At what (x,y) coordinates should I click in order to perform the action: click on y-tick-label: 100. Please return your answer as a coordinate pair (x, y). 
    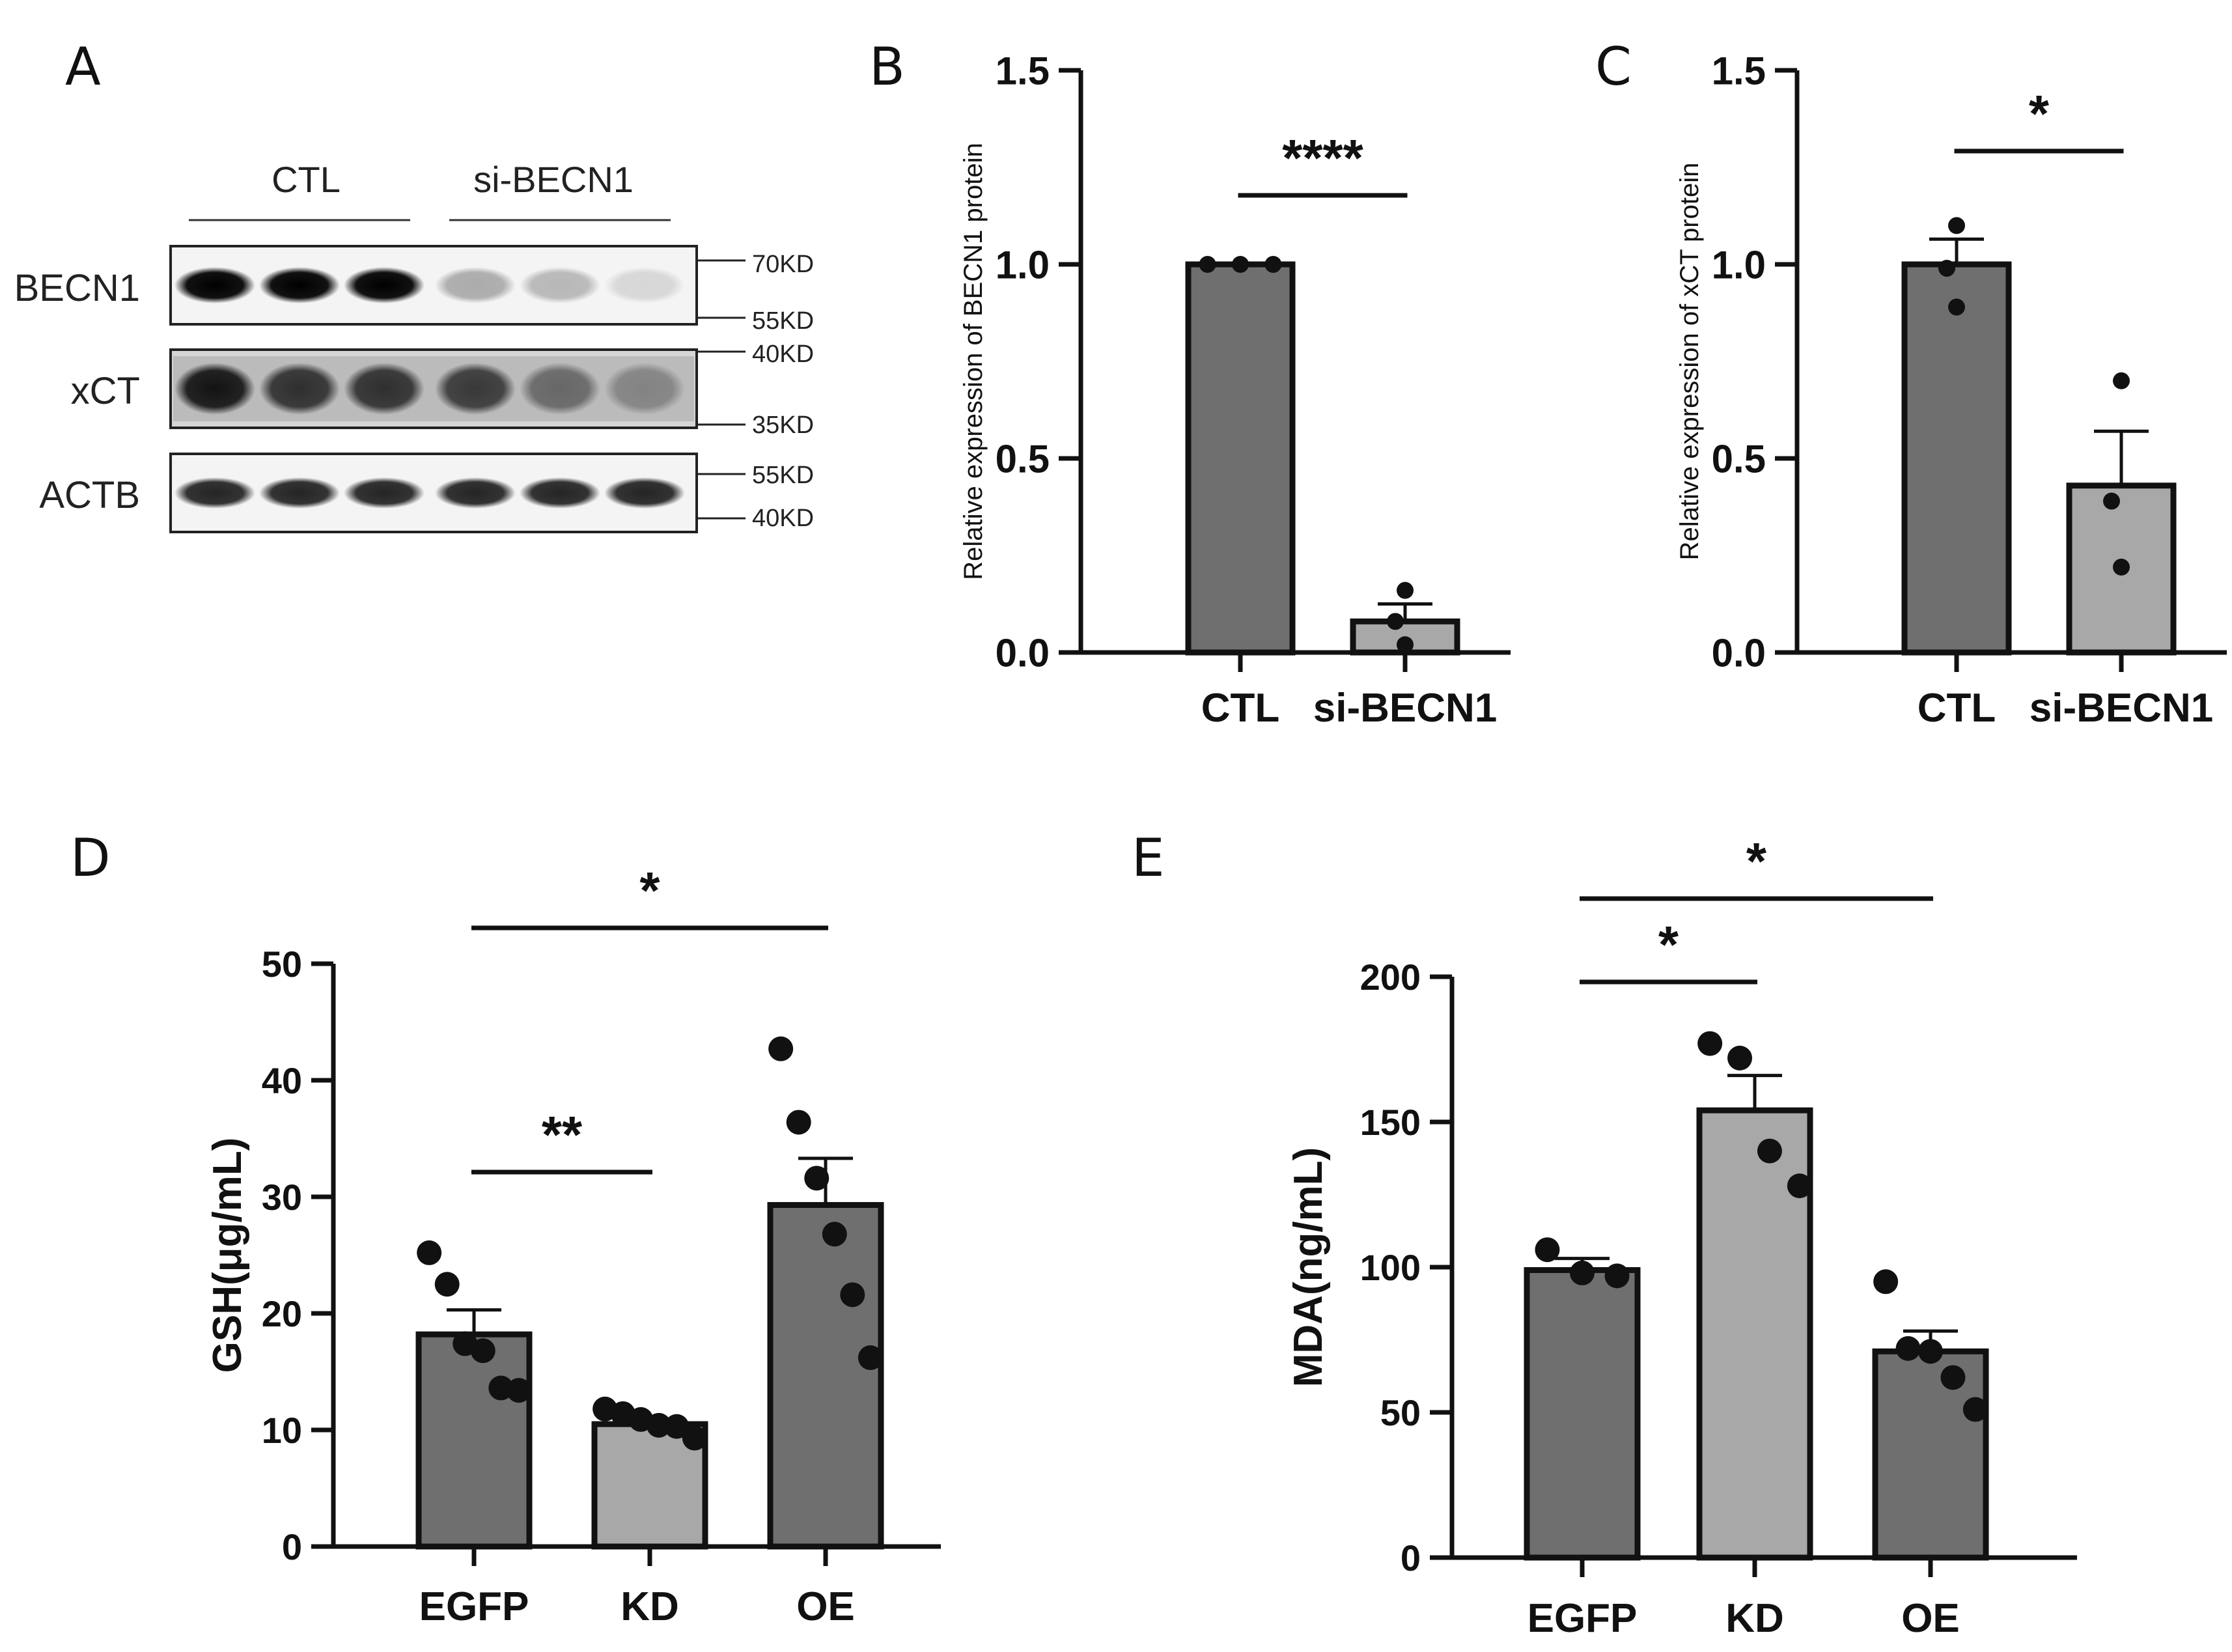
    Looking at the image, I should click on (1390, 1268).